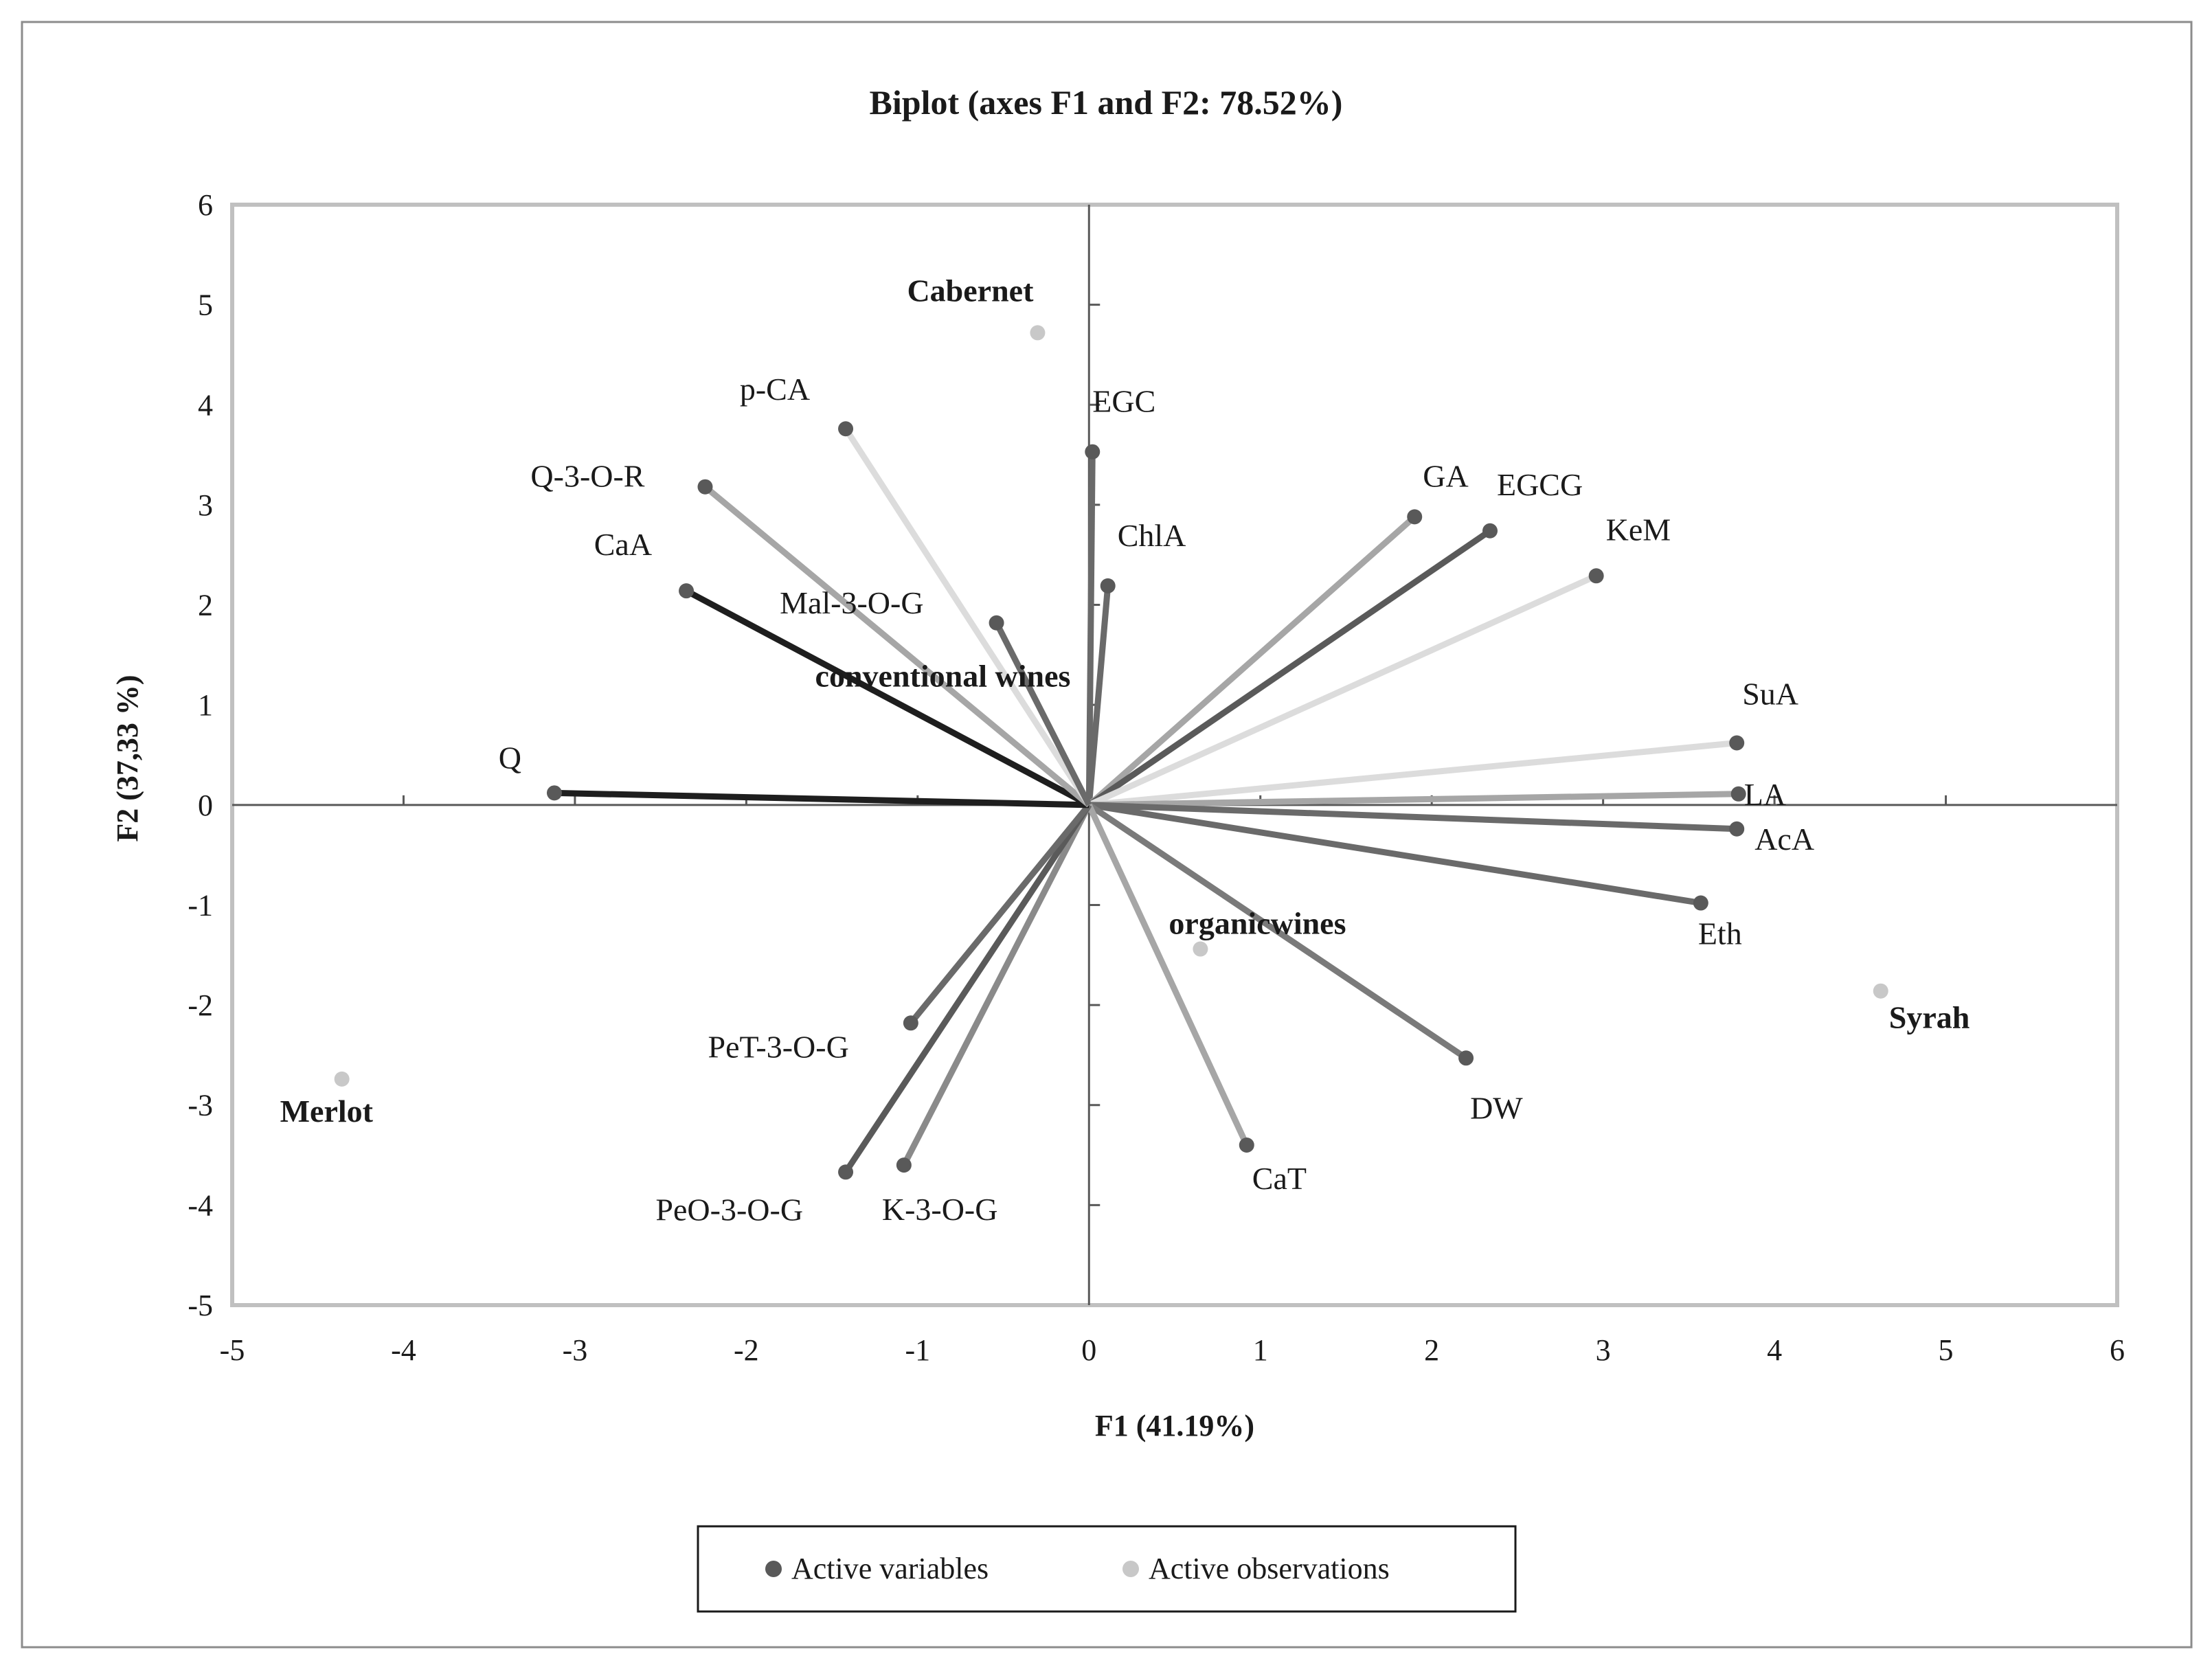 Image resolution: width=2212 pixels, height=1674 pixels. What do you see at coordinates (1168, 975) in the screenshot?
I see `vector-cat` at bounding box center [1168, 975].